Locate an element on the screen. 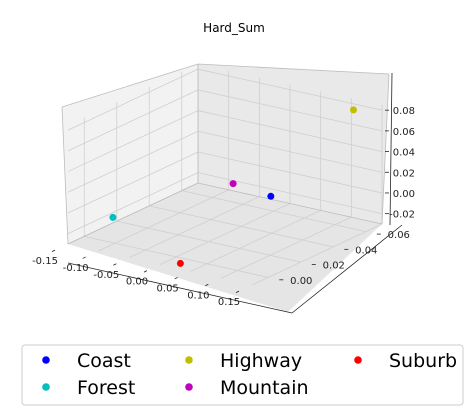 The height and width of the screenshot is (412, 469). z-tick-label-2: 0.02 is located at coordinates (404, 173).